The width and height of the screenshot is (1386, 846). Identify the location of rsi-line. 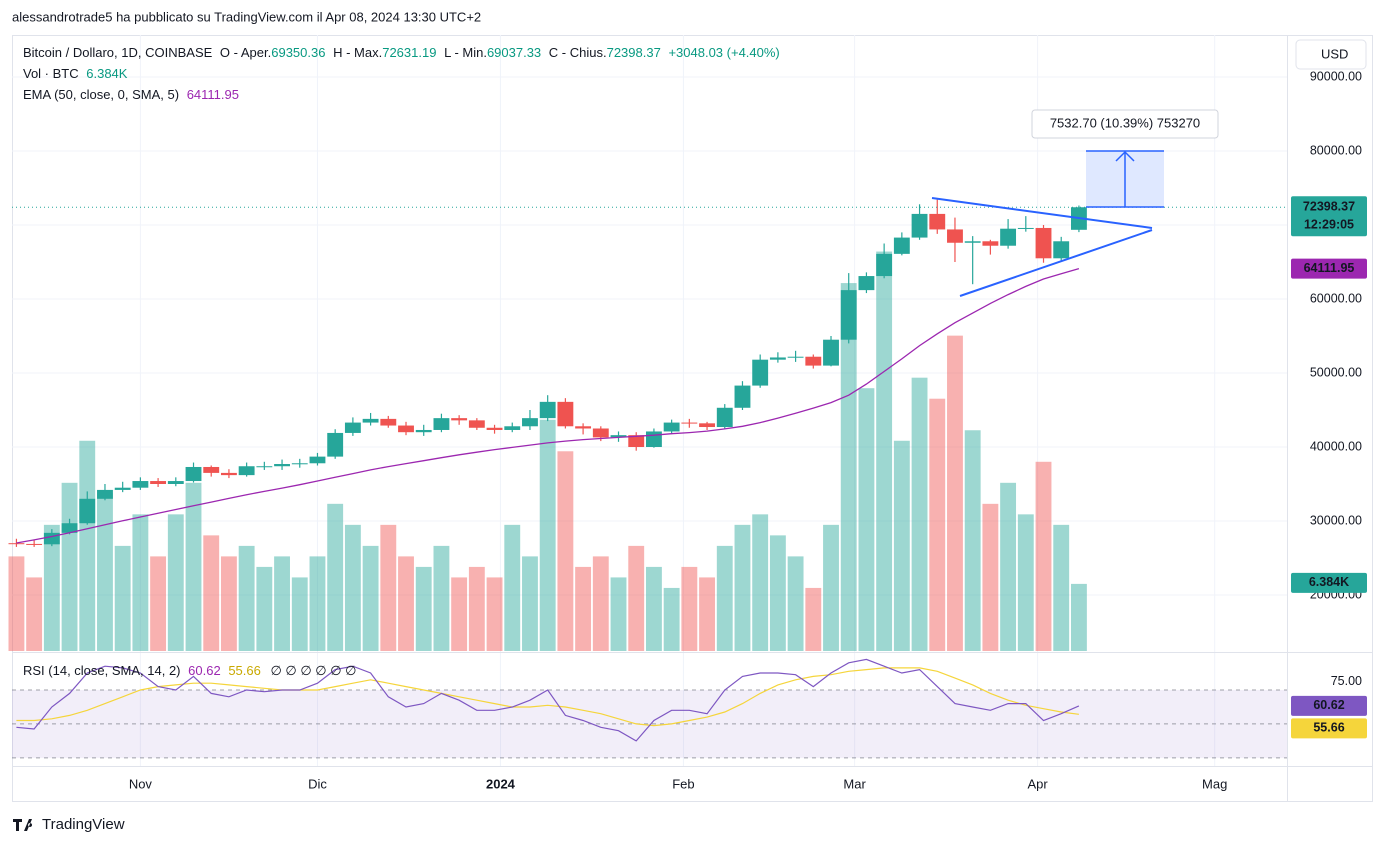
(548, 700).